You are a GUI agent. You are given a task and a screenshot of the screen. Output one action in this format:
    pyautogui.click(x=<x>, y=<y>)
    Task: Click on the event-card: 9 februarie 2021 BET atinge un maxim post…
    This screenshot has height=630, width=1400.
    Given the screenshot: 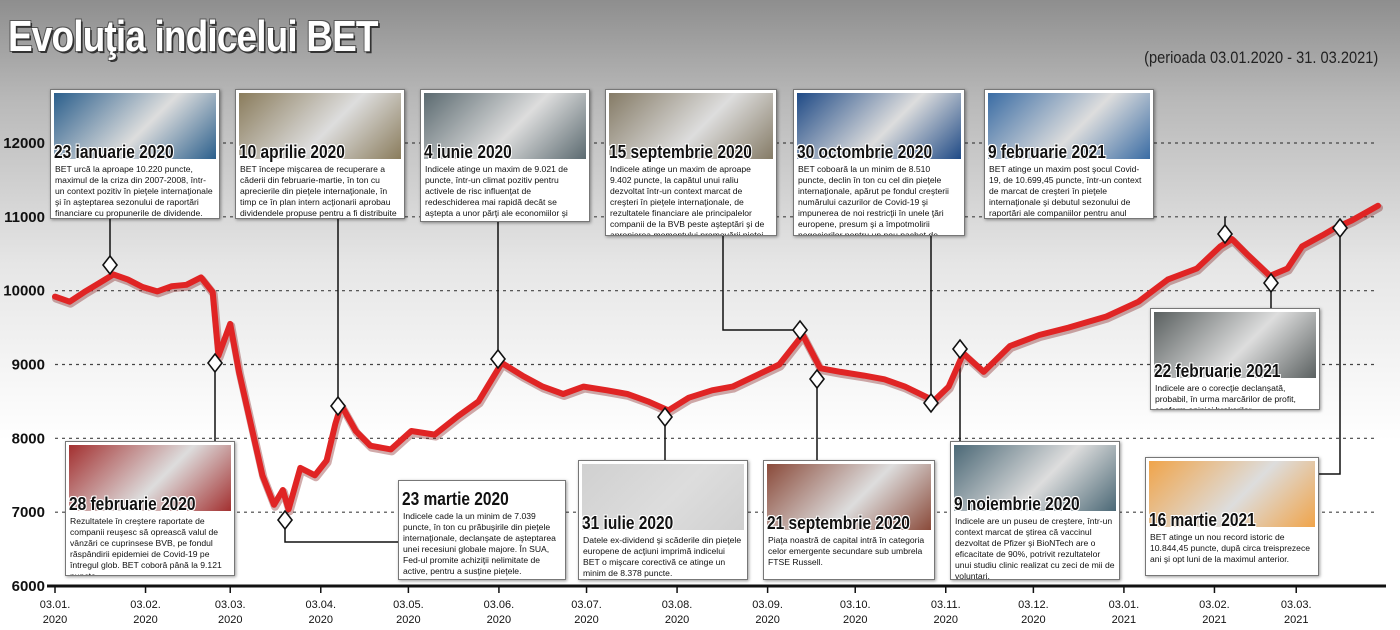 What is the action you would take?
    pyautogui.click(x=1069, y=154)
    